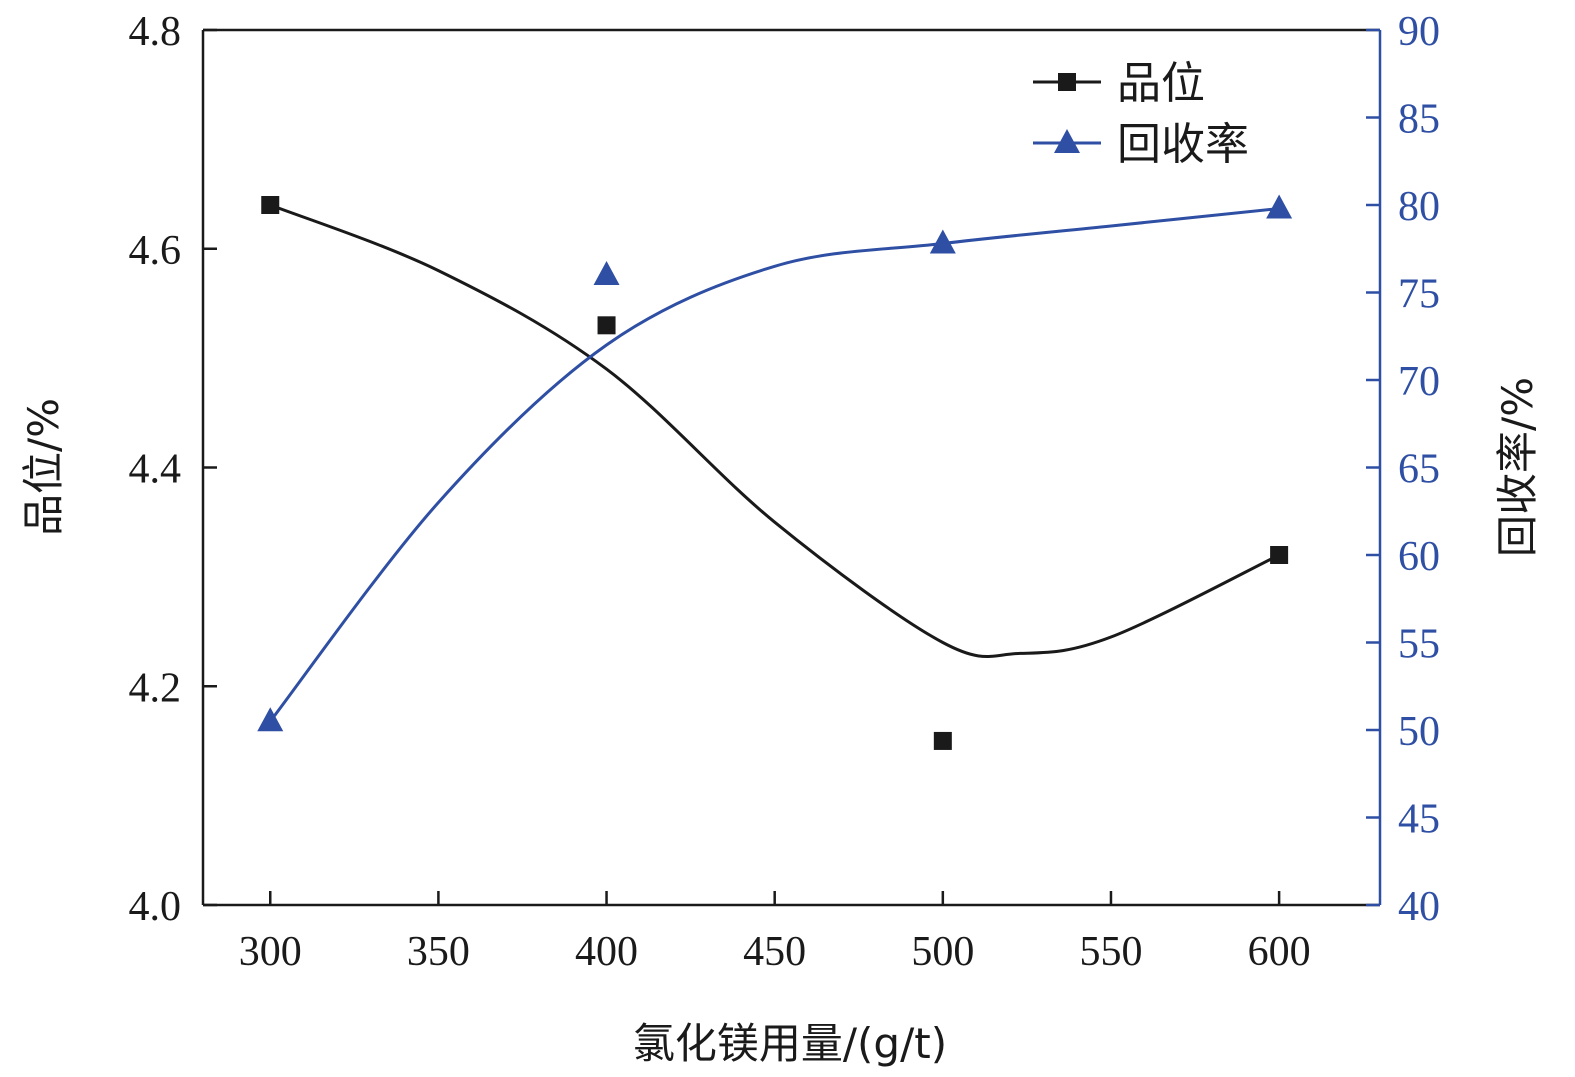 The width and height of the screenshot is (1575, 1077). I want to click on y-axis-right-title: 回收率/%, so click(1517, 467).